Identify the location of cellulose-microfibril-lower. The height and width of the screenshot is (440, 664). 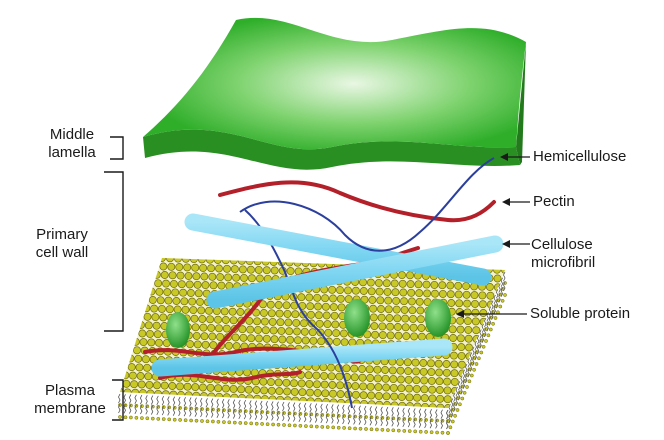
(302, 357).